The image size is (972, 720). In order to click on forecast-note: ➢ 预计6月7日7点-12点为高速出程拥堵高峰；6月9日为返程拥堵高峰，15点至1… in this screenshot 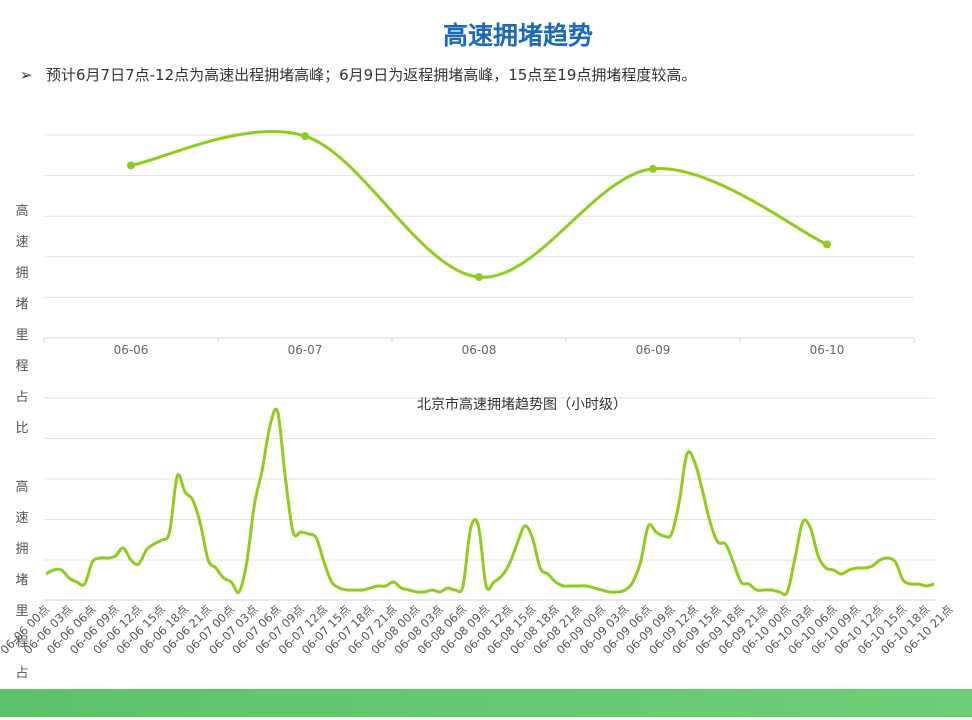, I will do `click(358, 74)`.